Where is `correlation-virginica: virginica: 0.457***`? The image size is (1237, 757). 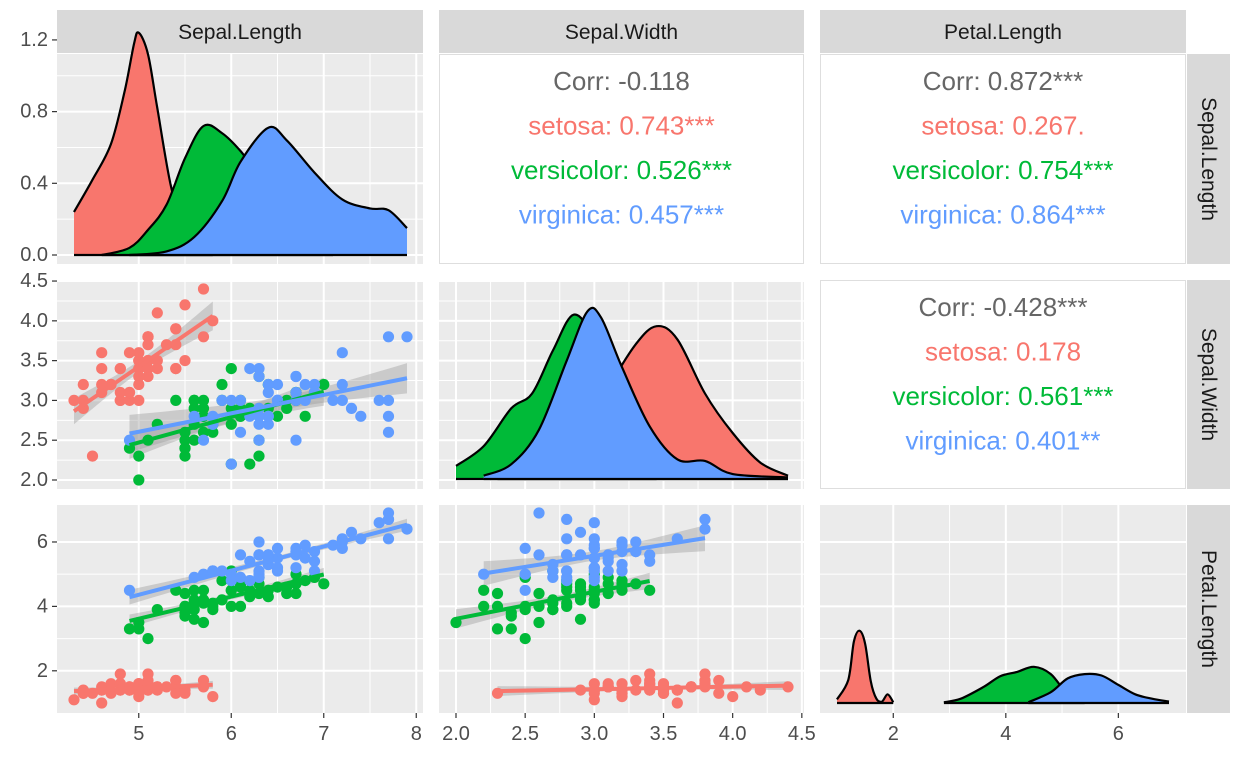 correlation-virginica: virginica: 0.457*** is located at coordinates (621, 215).